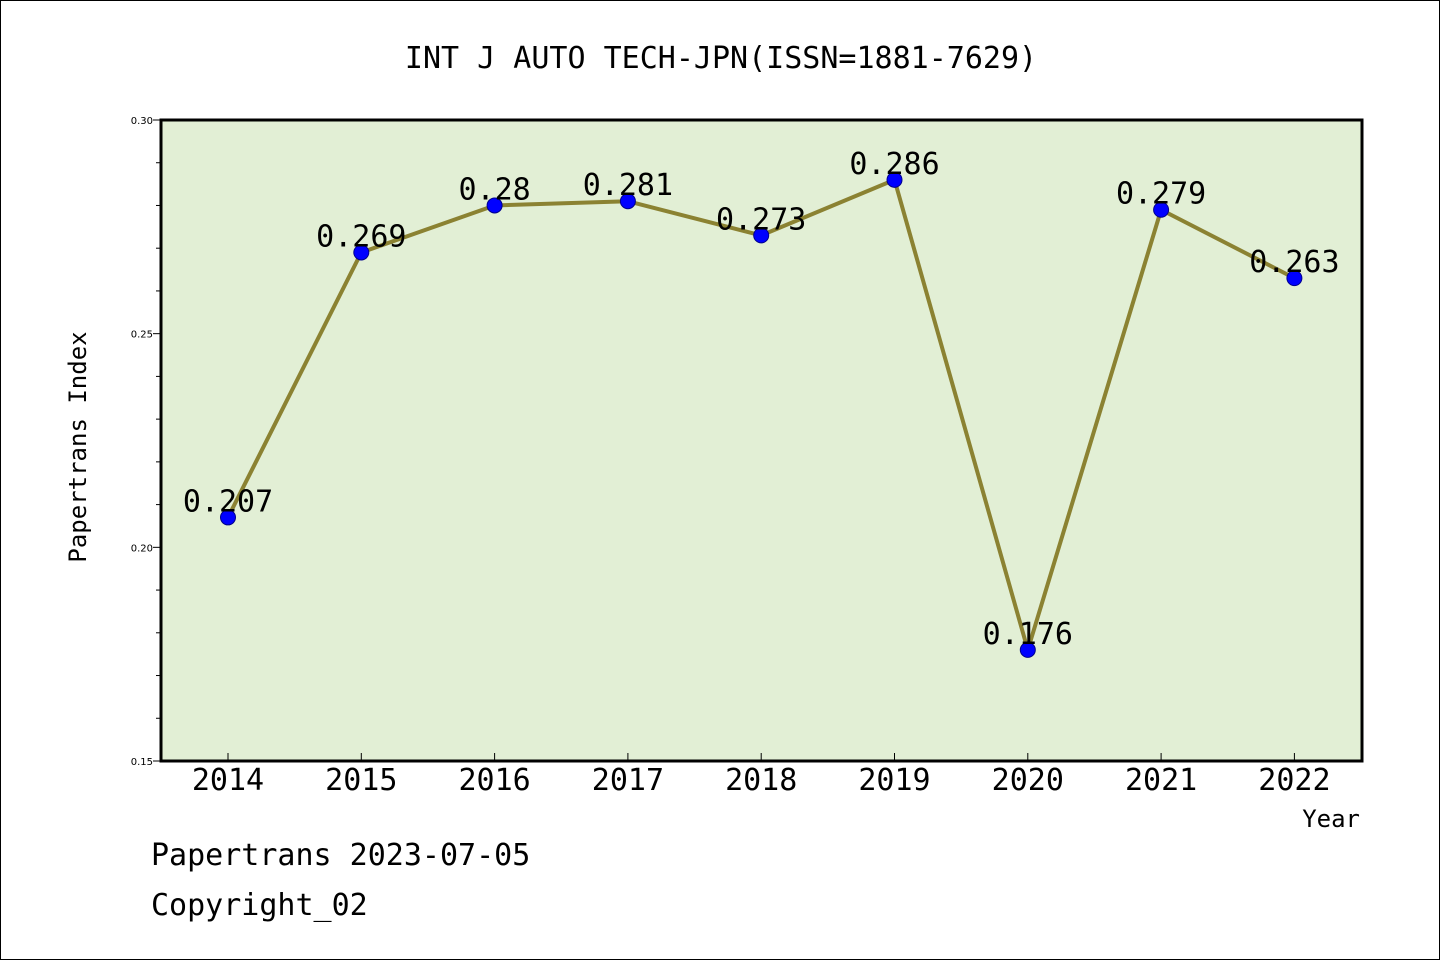 This screenshot has height=961, width=1440. I want to click on x-axis-ticks: 2014 2015 2016 2017 2018 2019 2020 2021 2022, so click(761, 775).